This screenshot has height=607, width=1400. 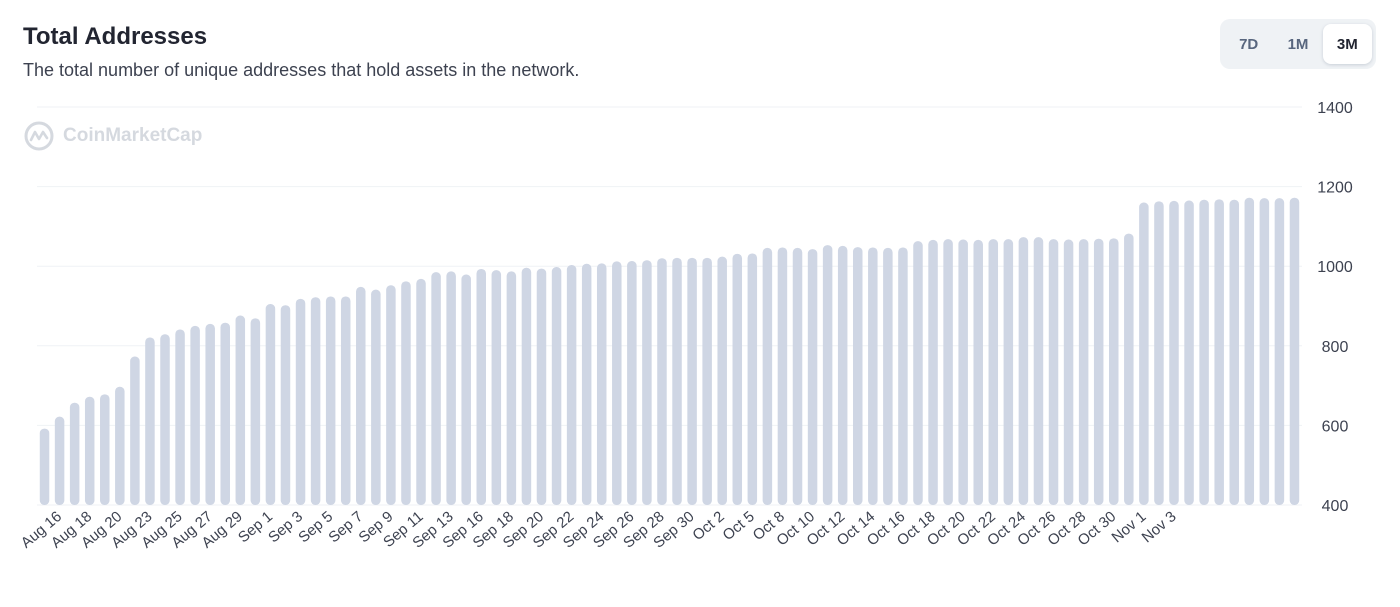 I want to click on x-tick-label: Oct 2, so click(x=708, y=526).